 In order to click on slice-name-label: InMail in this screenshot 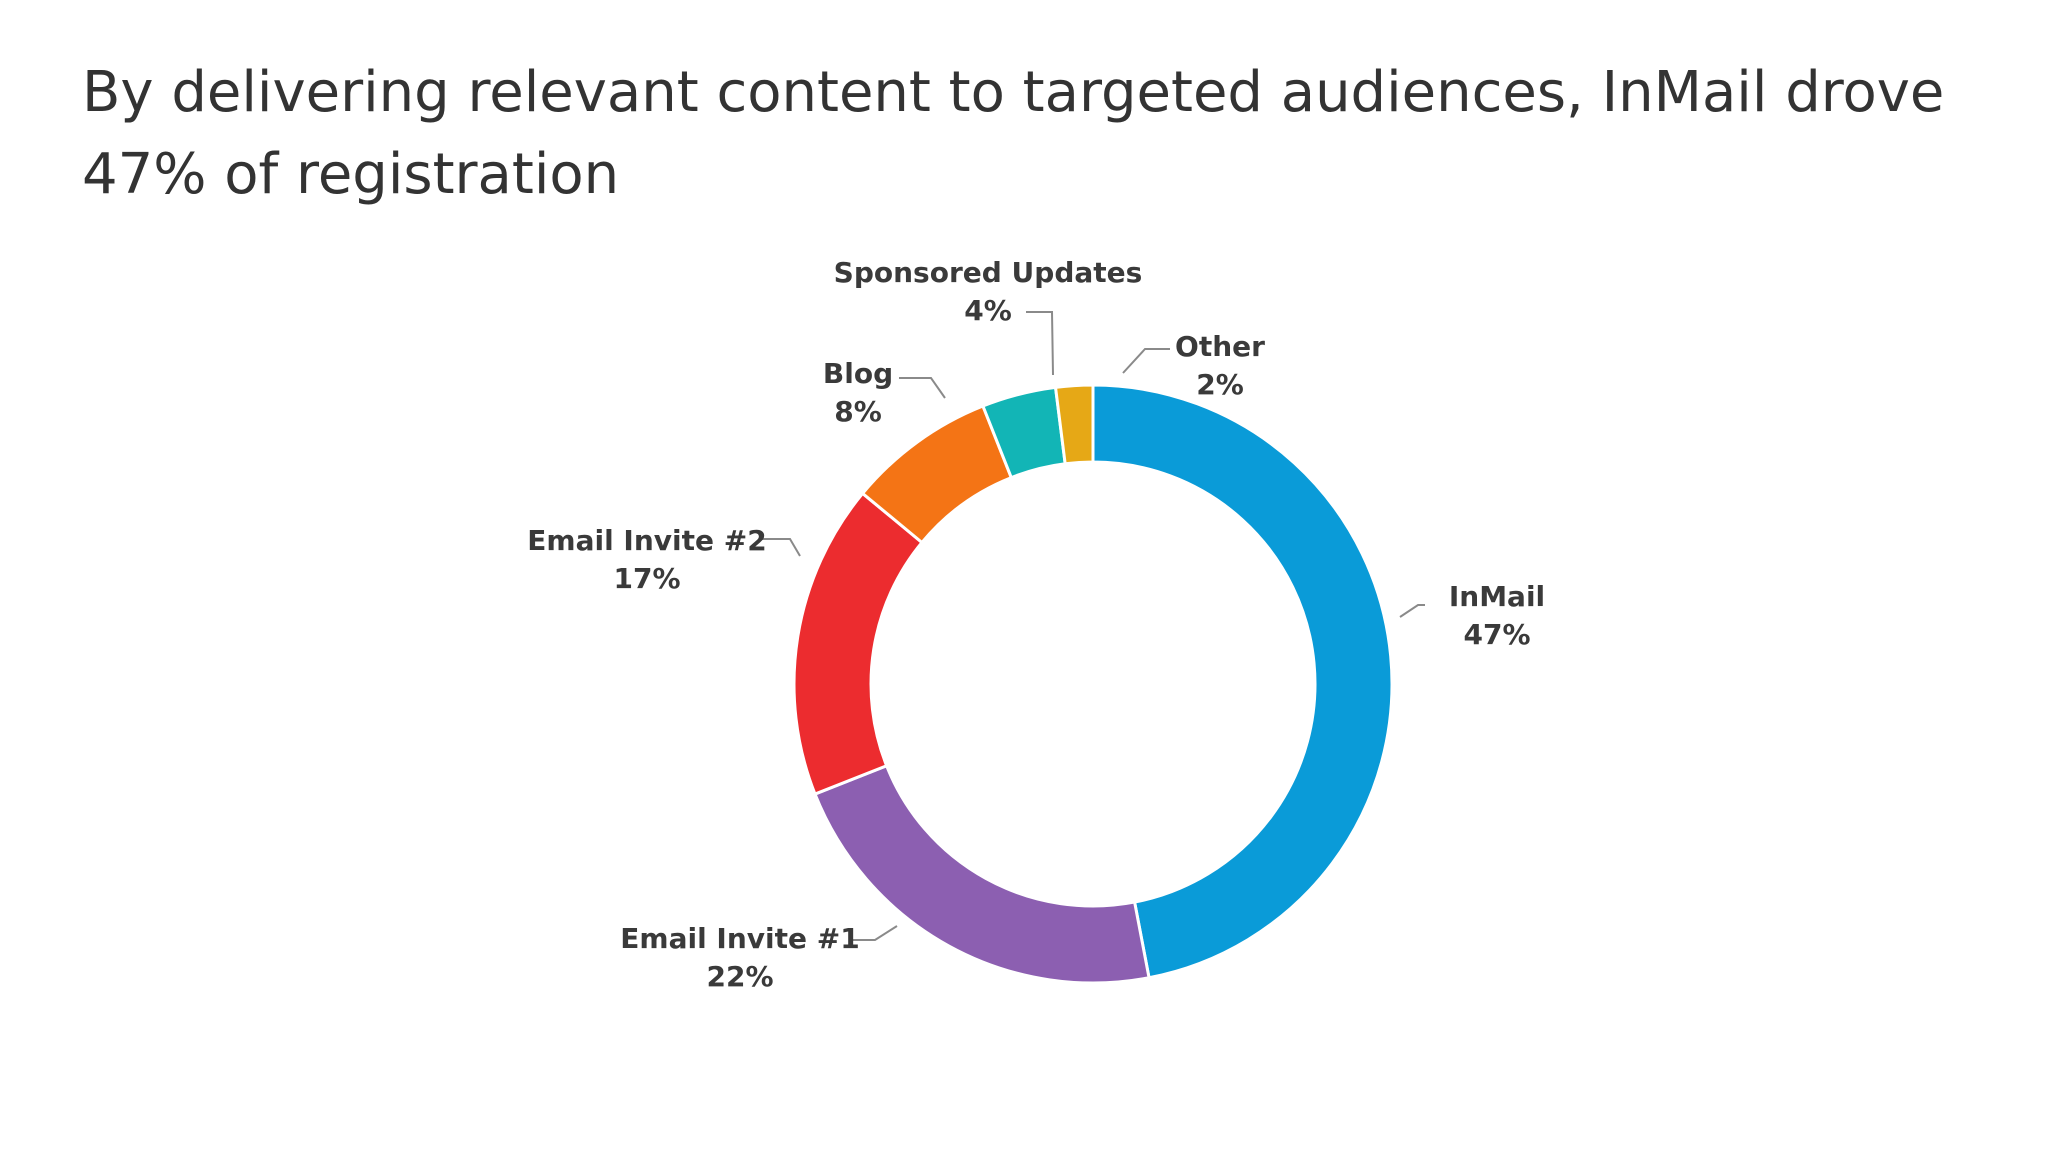, I will do `click(1497, 596)`.